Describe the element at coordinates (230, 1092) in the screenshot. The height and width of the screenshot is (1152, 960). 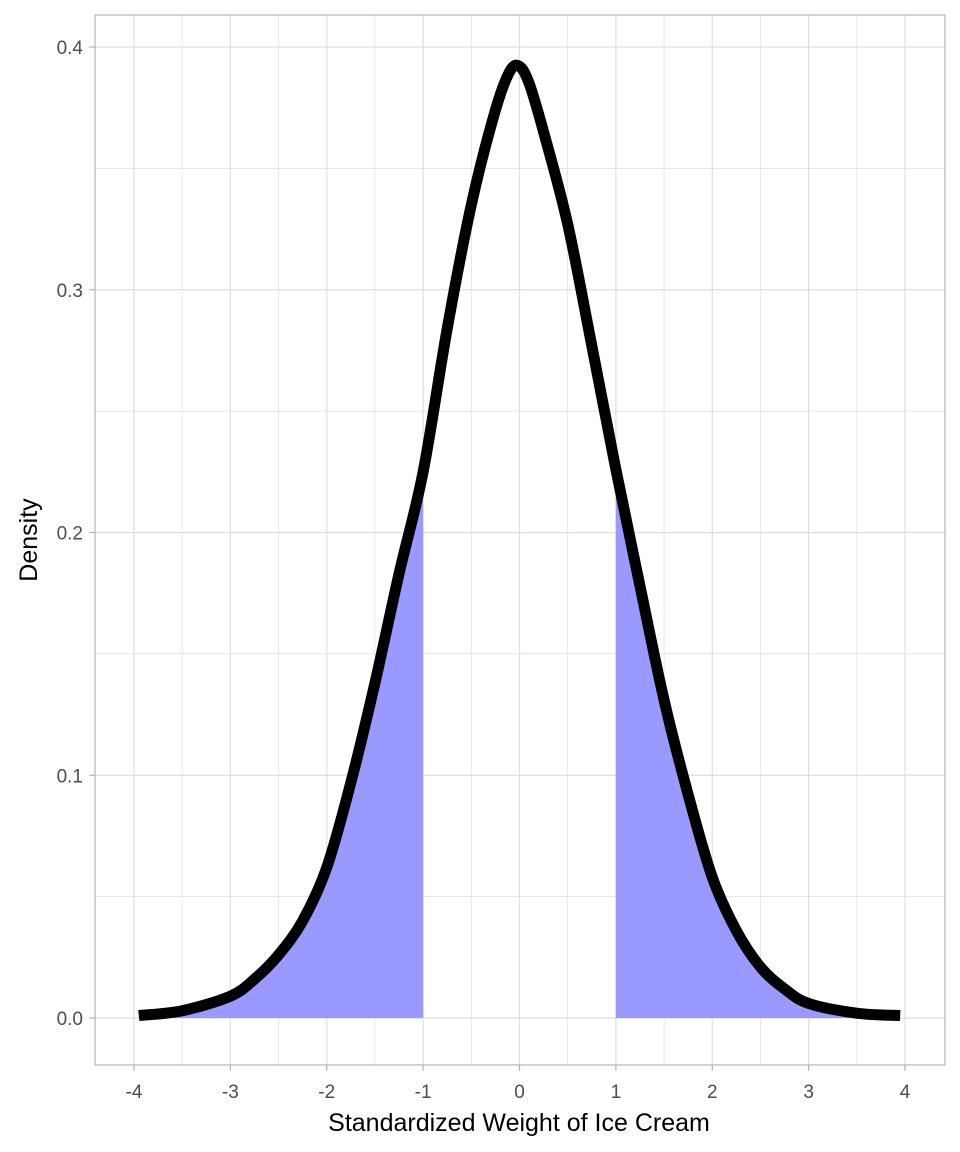
I see `x-tick-label: -3` at that location.